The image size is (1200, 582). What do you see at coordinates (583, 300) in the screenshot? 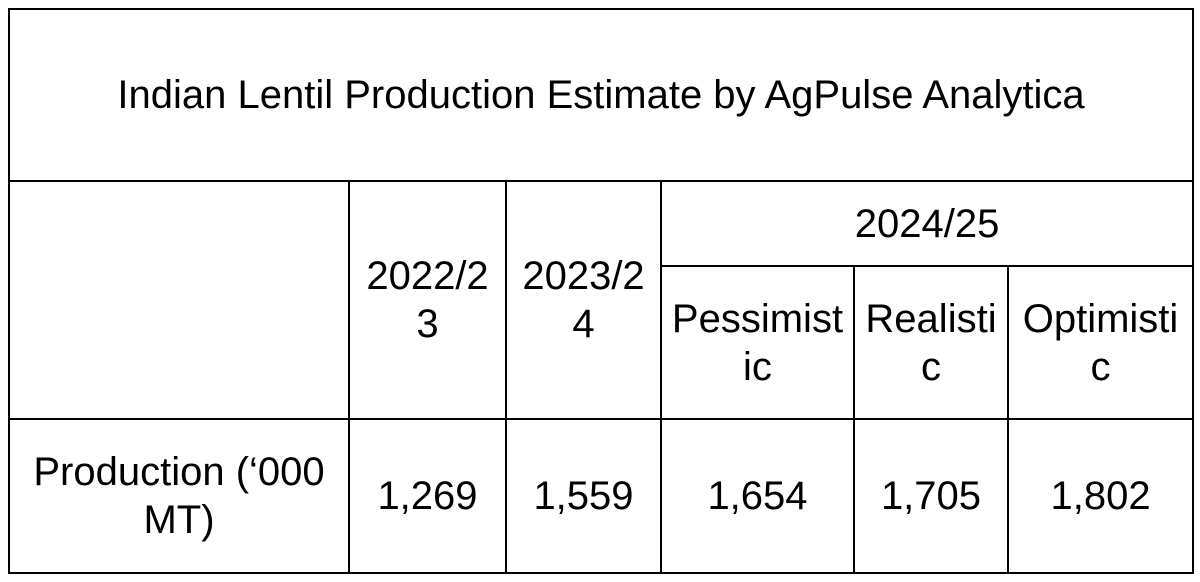
I see `year-header: 2023/24` at bounding box center [583, 300].